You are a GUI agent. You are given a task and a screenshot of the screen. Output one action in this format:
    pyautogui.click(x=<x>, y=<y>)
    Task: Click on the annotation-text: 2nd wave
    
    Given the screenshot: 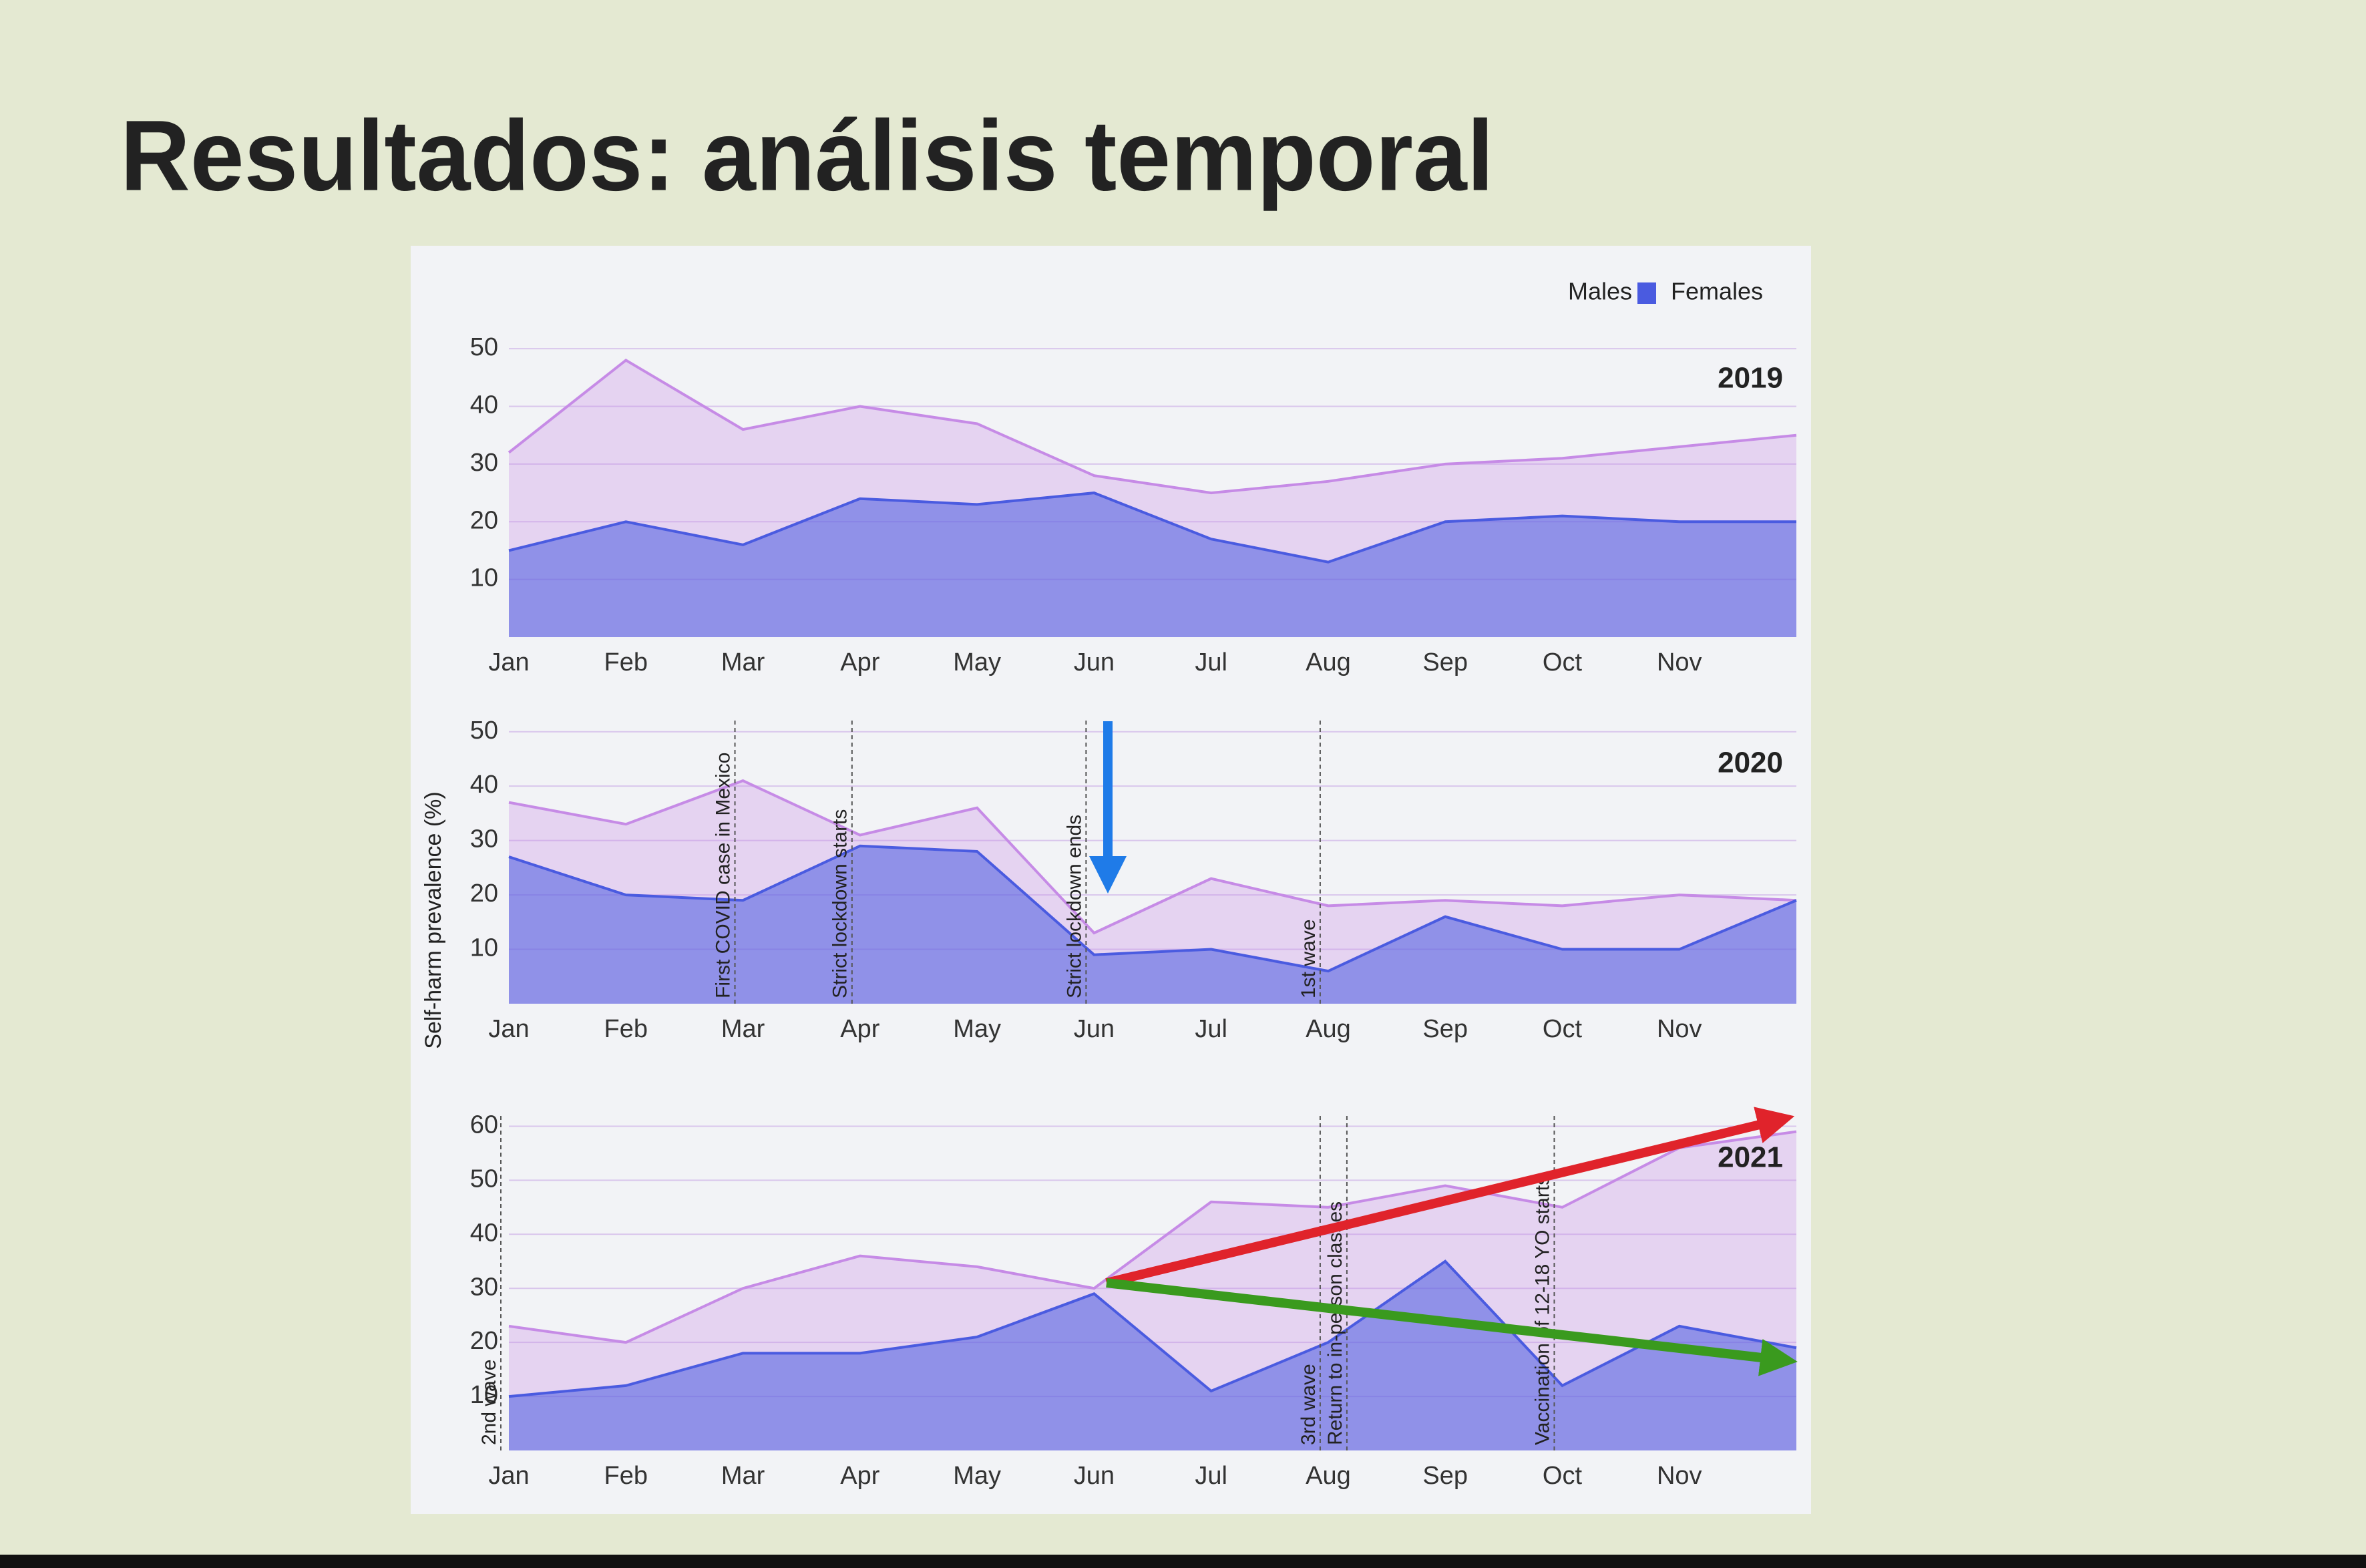 What is the action you would take?
    pyautogui.click(x=489, y=1402)
    